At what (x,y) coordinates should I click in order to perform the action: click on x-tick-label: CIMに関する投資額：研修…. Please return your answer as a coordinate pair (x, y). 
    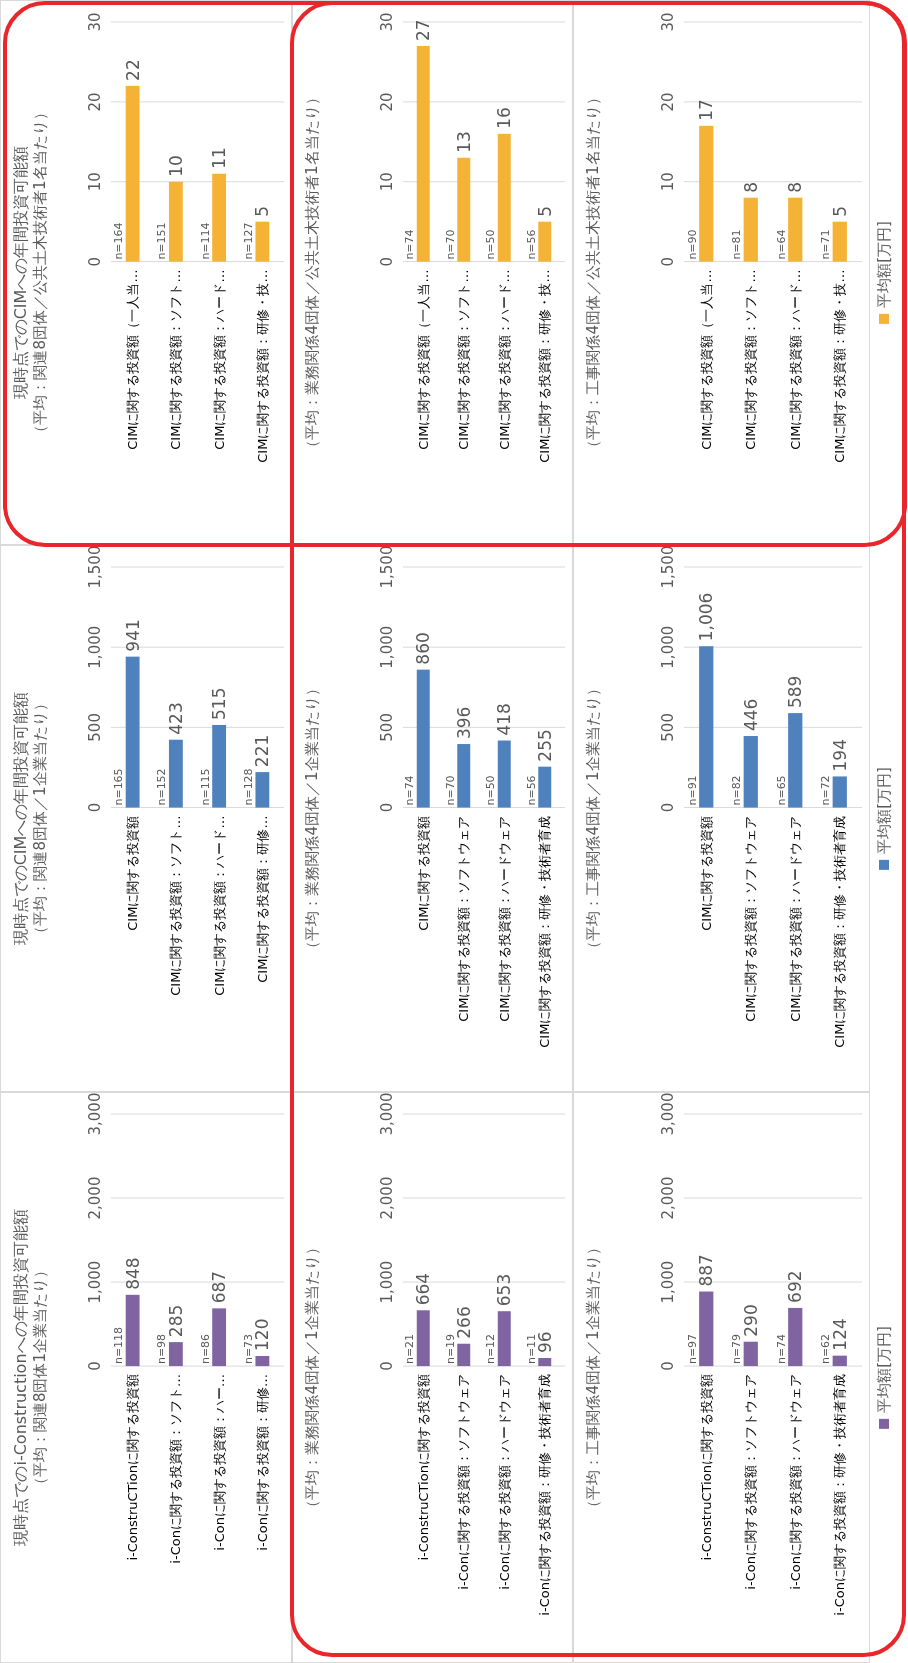
    Looking at the image, I should click on (262, 899).